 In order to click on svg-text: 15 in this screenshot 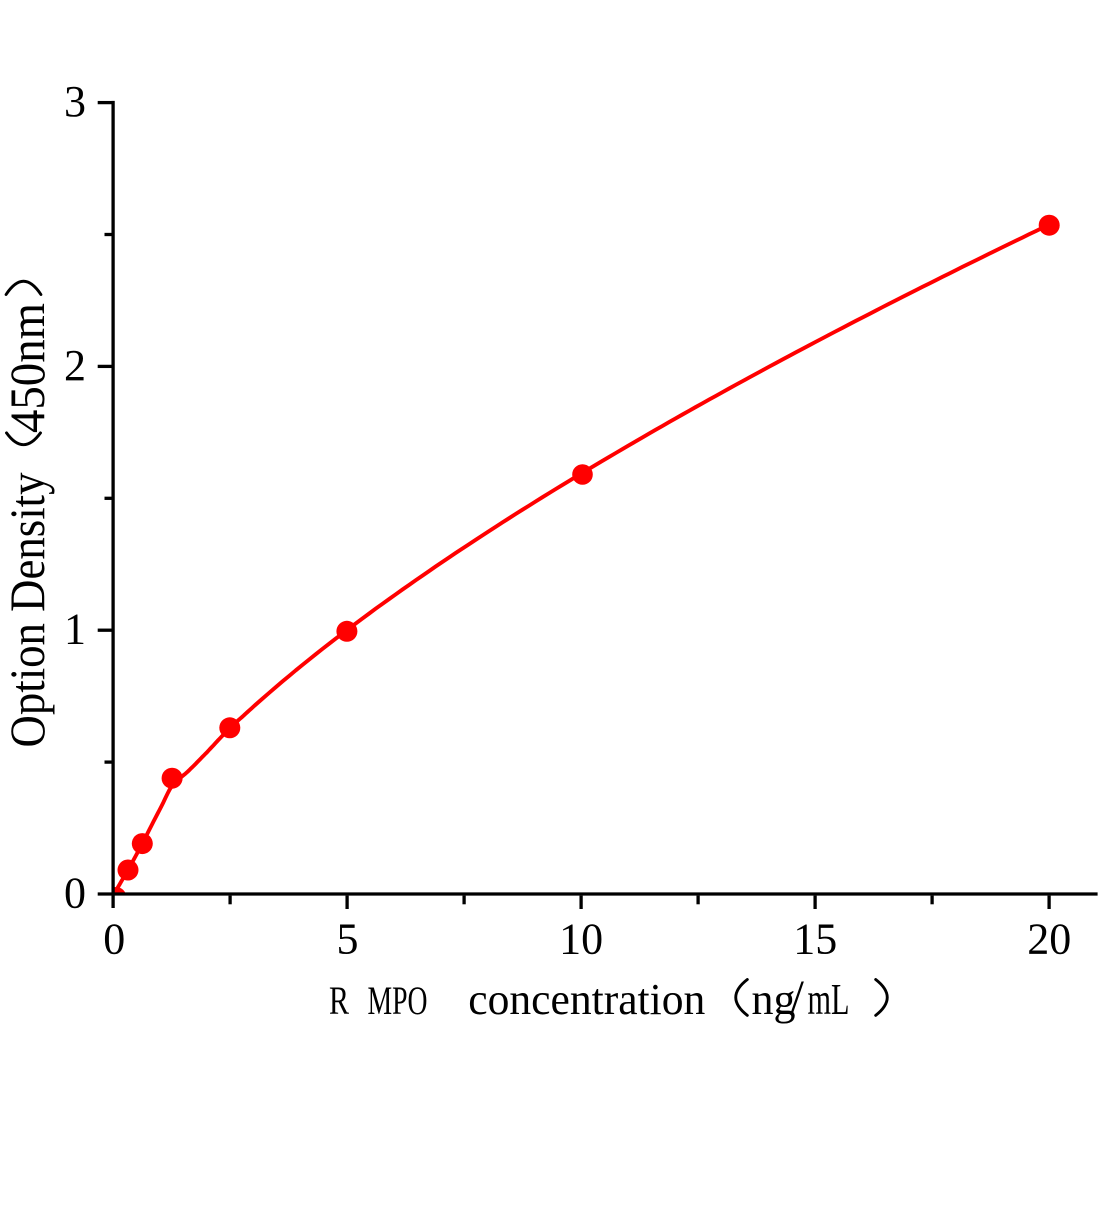, I will do `click(815, 938)`.